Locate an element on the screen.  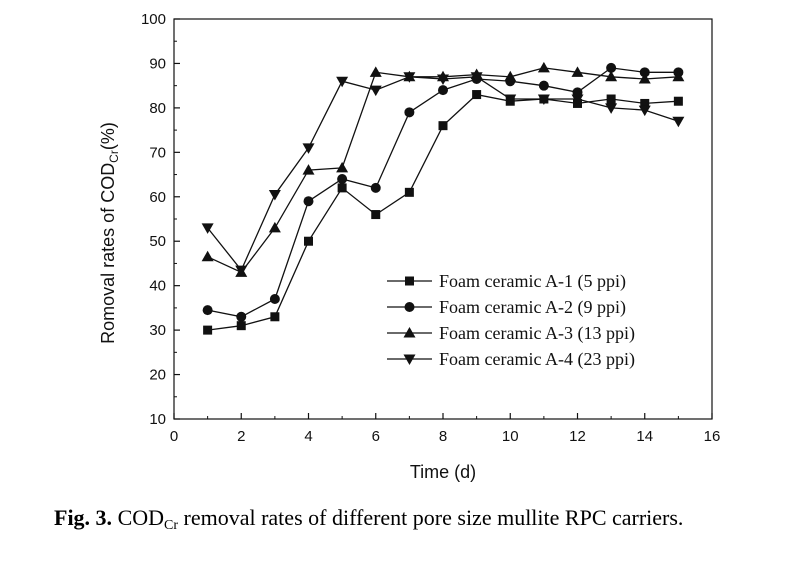
x-tick-label: 2 is located at coordinates (241, 436).